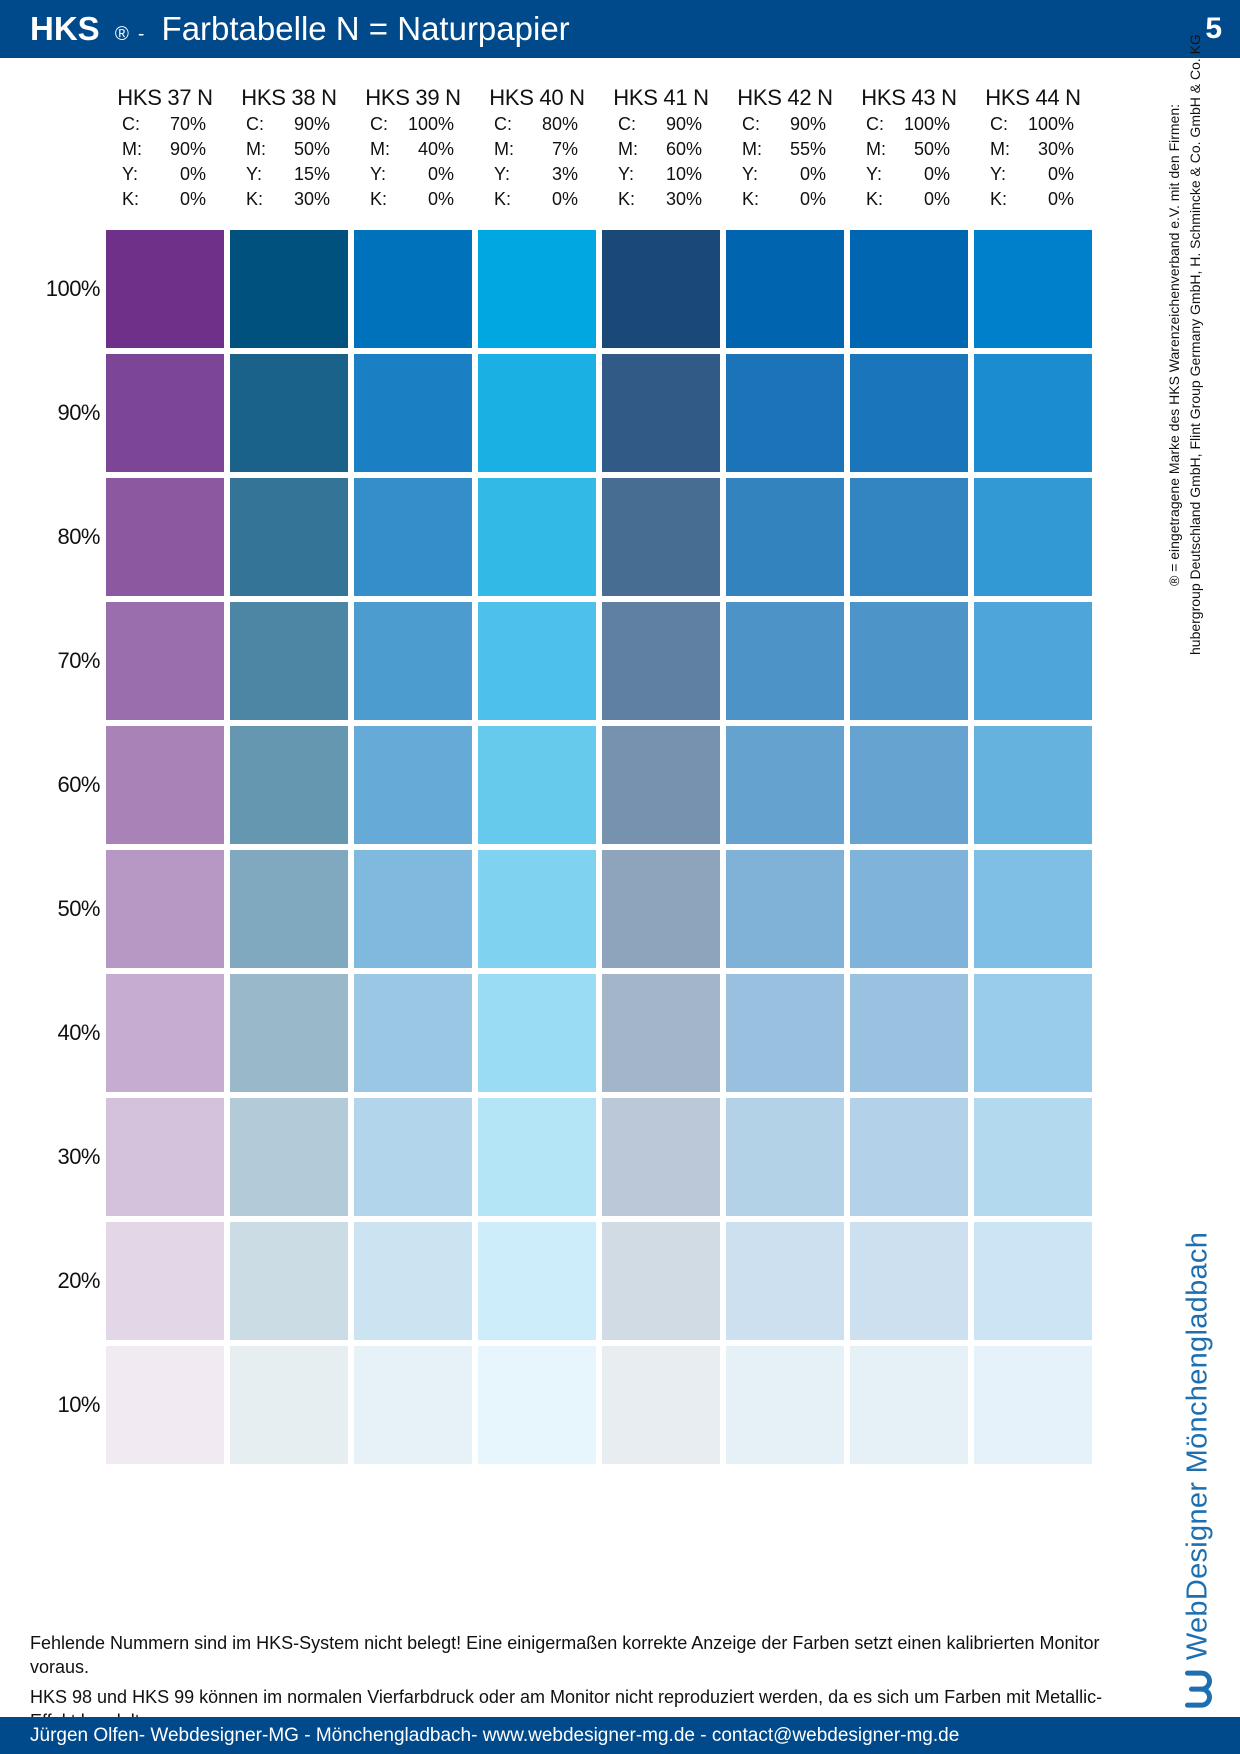  I want to click on column-header: HKS 43 N C: 100% M: 50% Y: 0% K: 0%, so click(909, 148).